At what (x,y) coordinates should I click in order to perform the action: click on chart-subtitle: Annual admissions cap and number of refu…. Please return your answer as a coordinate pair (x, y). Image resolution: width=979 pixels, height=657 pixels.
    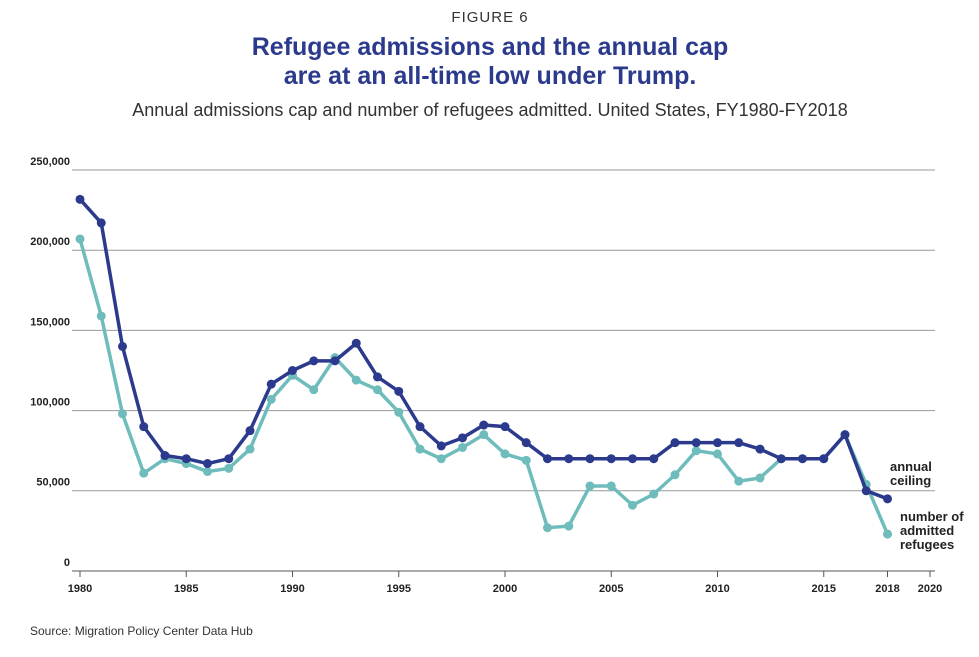
    Looking at the image, I should click on (489, 110).